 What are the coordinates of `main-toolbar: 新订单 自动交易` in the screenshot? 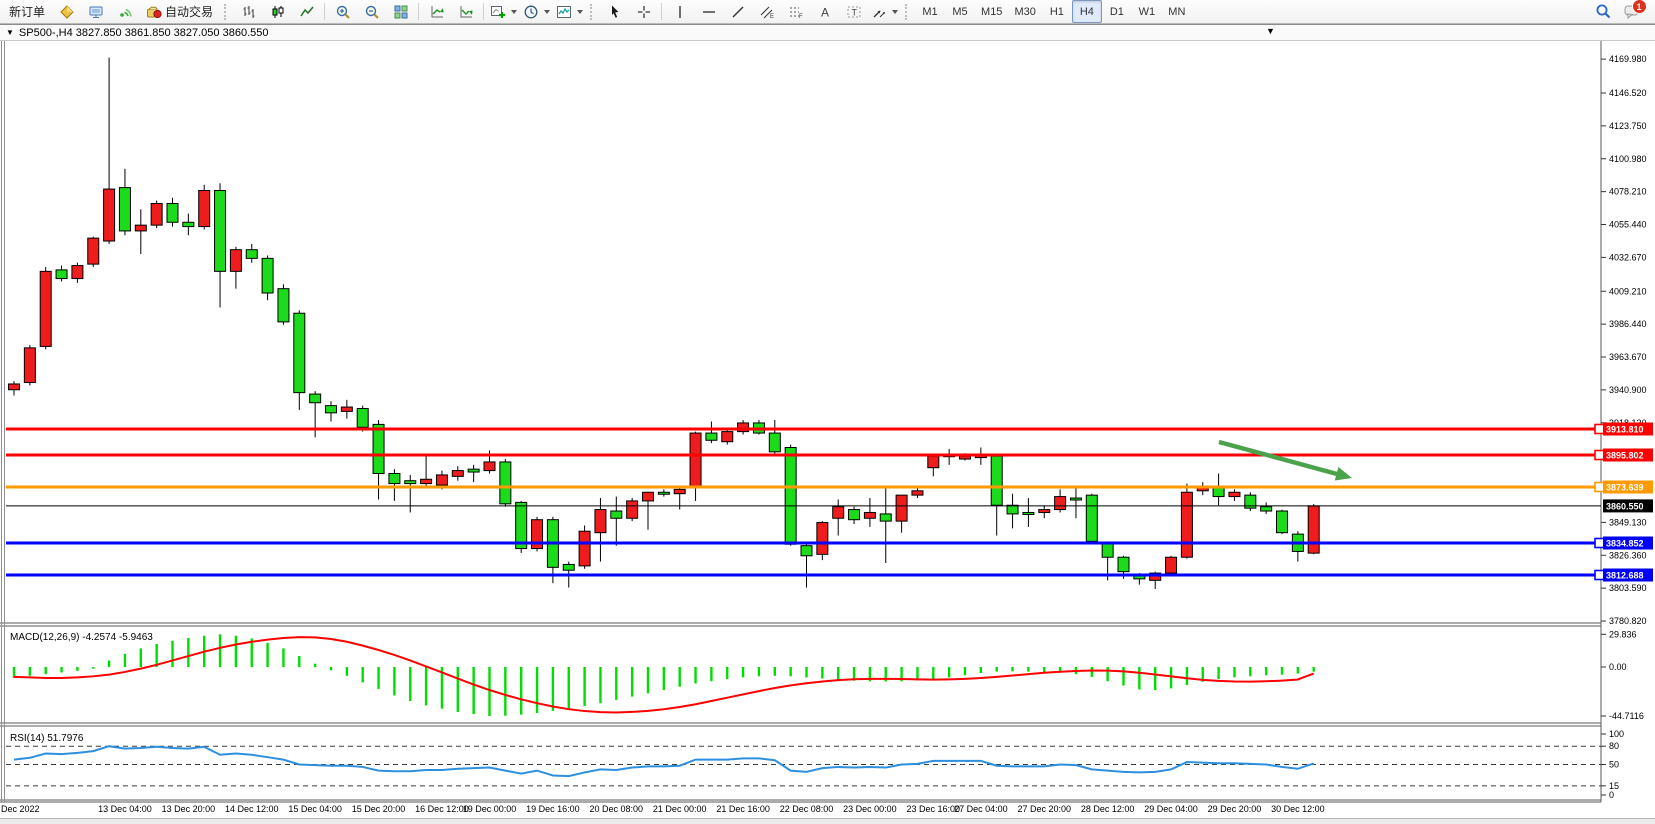 It's located at (827, 12).